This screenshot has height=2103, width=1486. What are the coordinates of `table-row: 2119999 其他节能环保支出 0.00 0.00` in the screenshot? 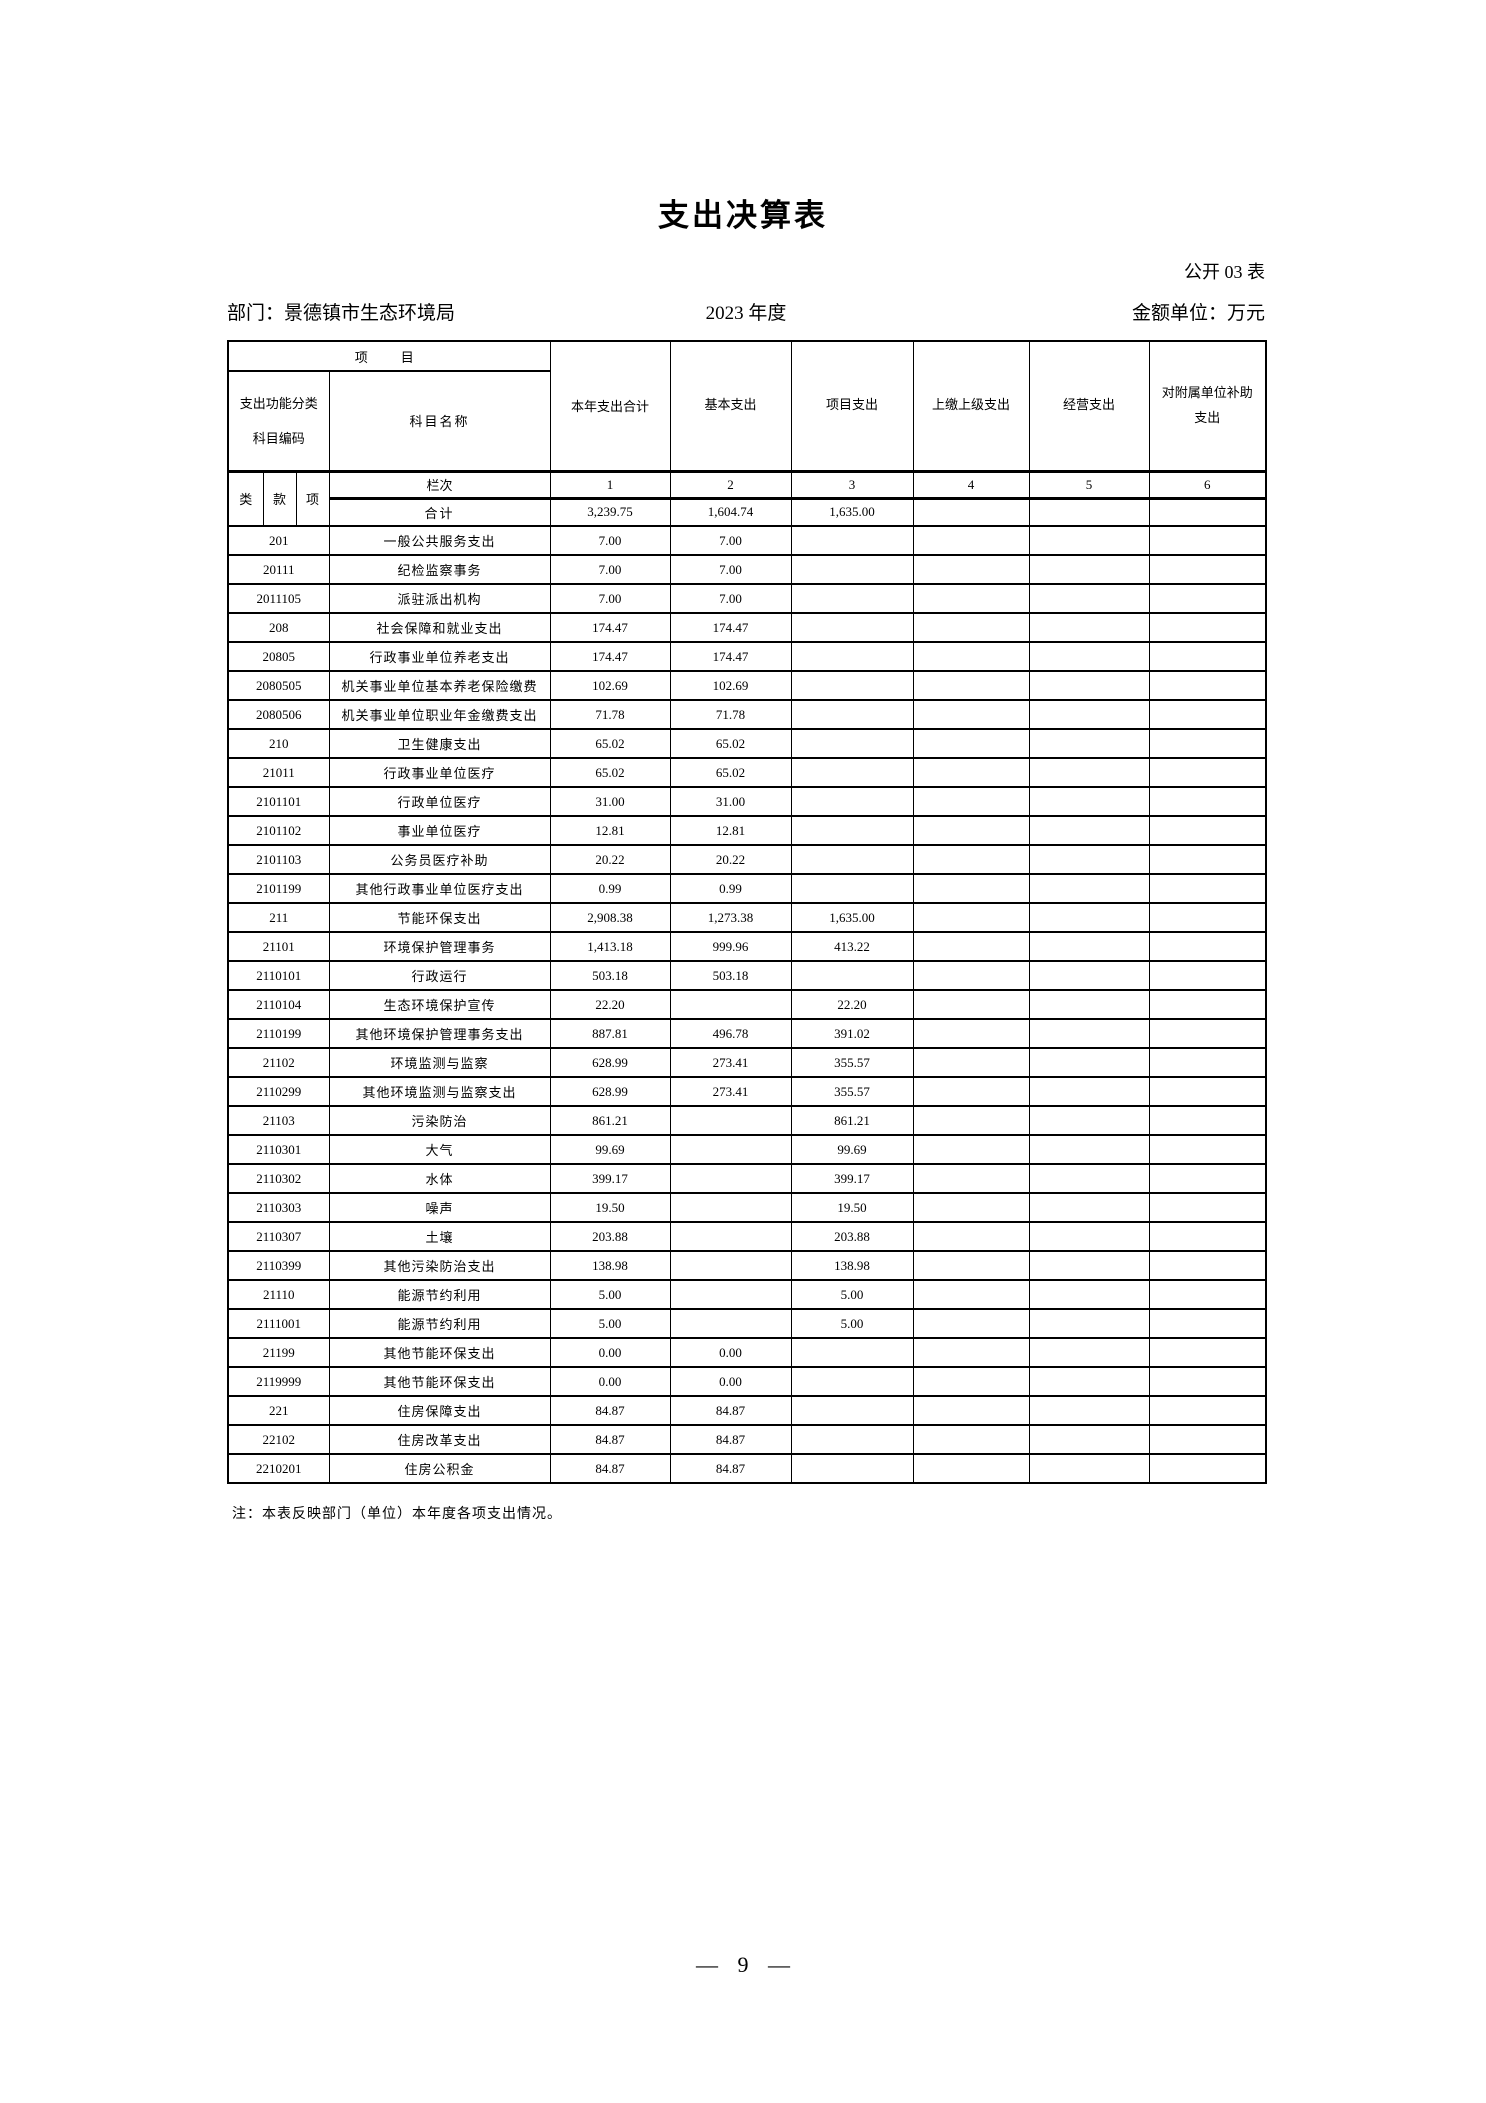 It's located at (747, 1381).